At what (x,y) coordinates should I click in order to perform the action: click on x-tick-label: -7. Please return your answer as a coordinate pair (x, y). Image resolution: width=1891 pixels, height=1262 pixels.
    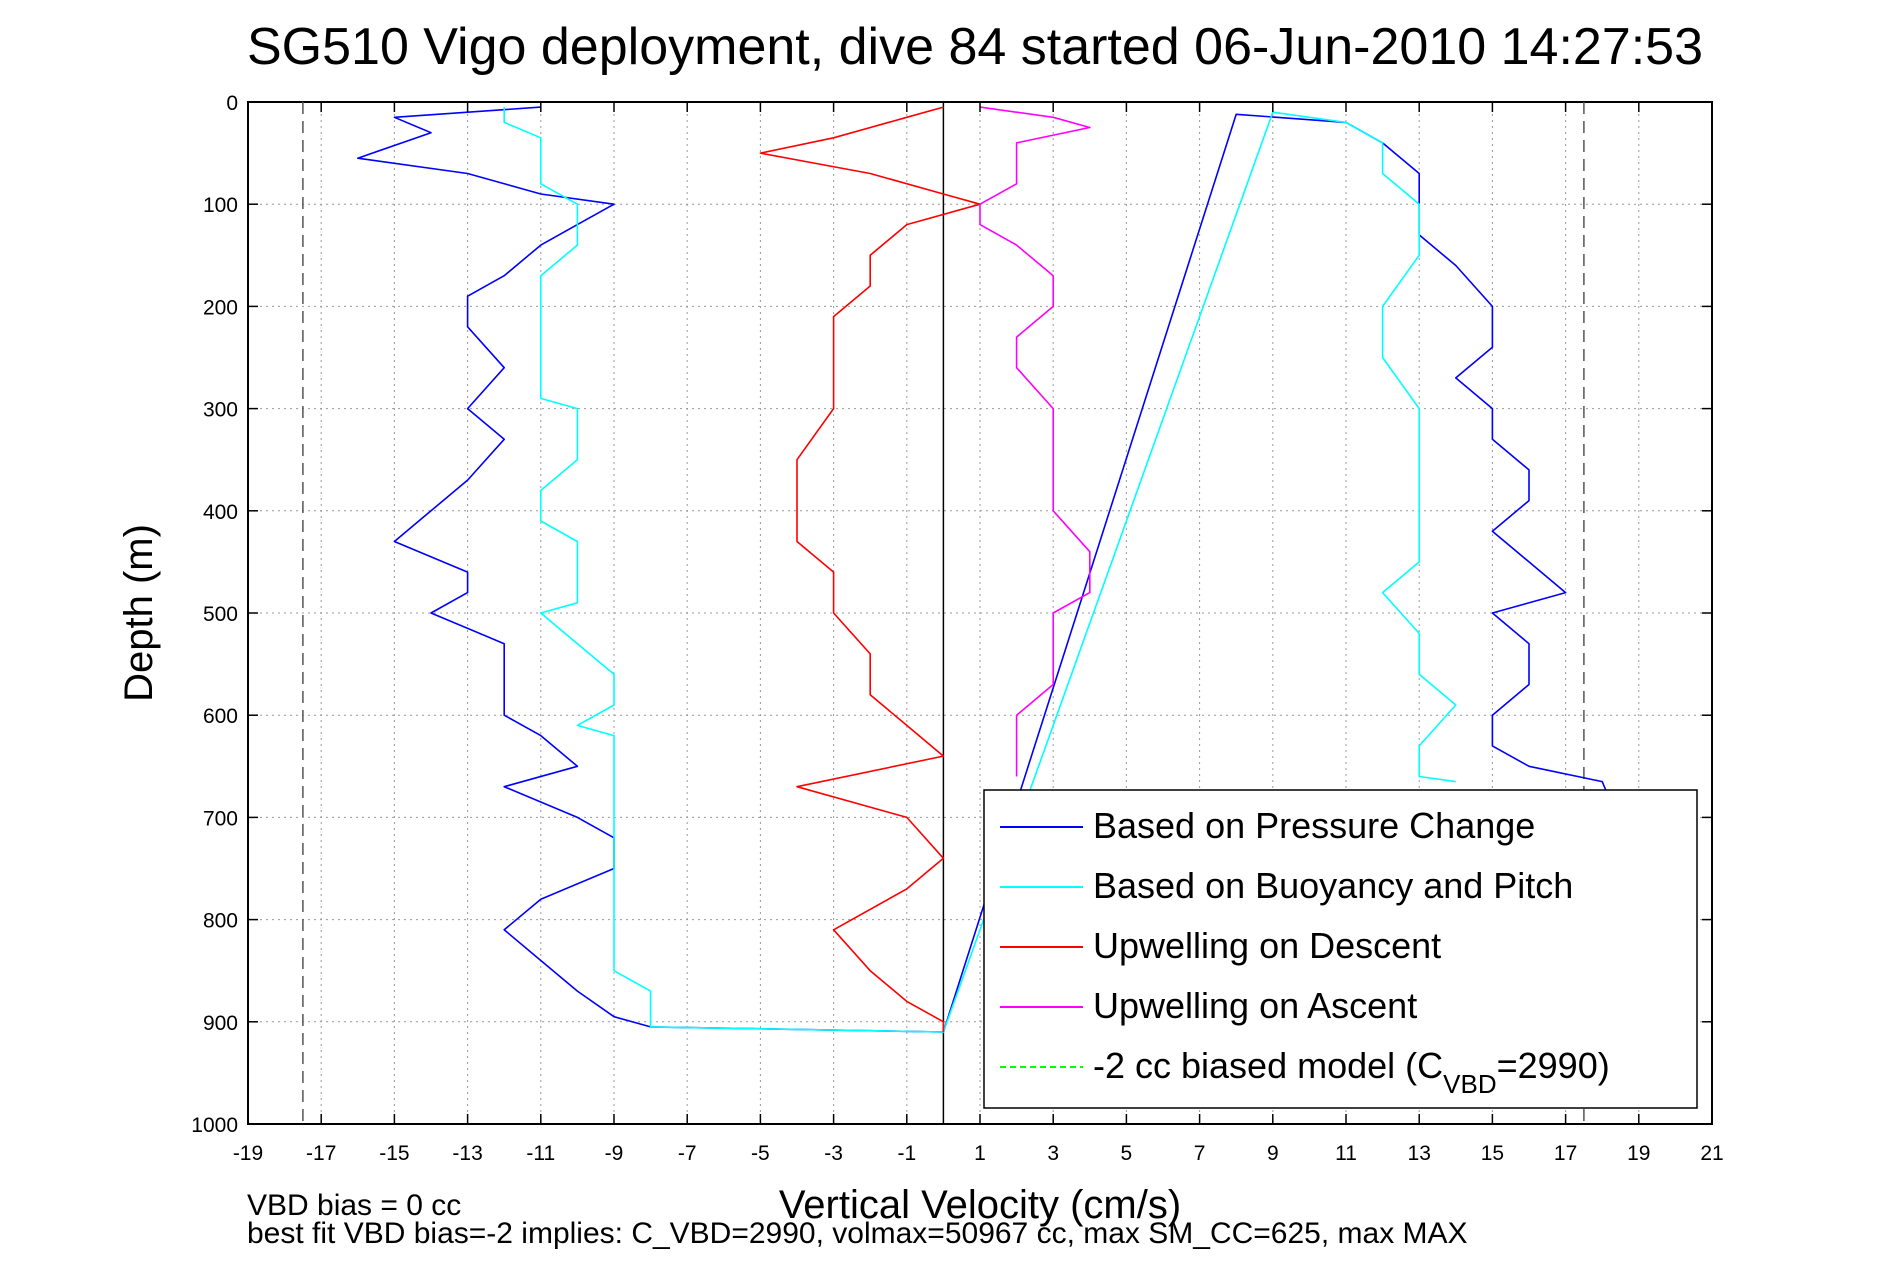
    Looking at the image, I should click on (687, 1153).